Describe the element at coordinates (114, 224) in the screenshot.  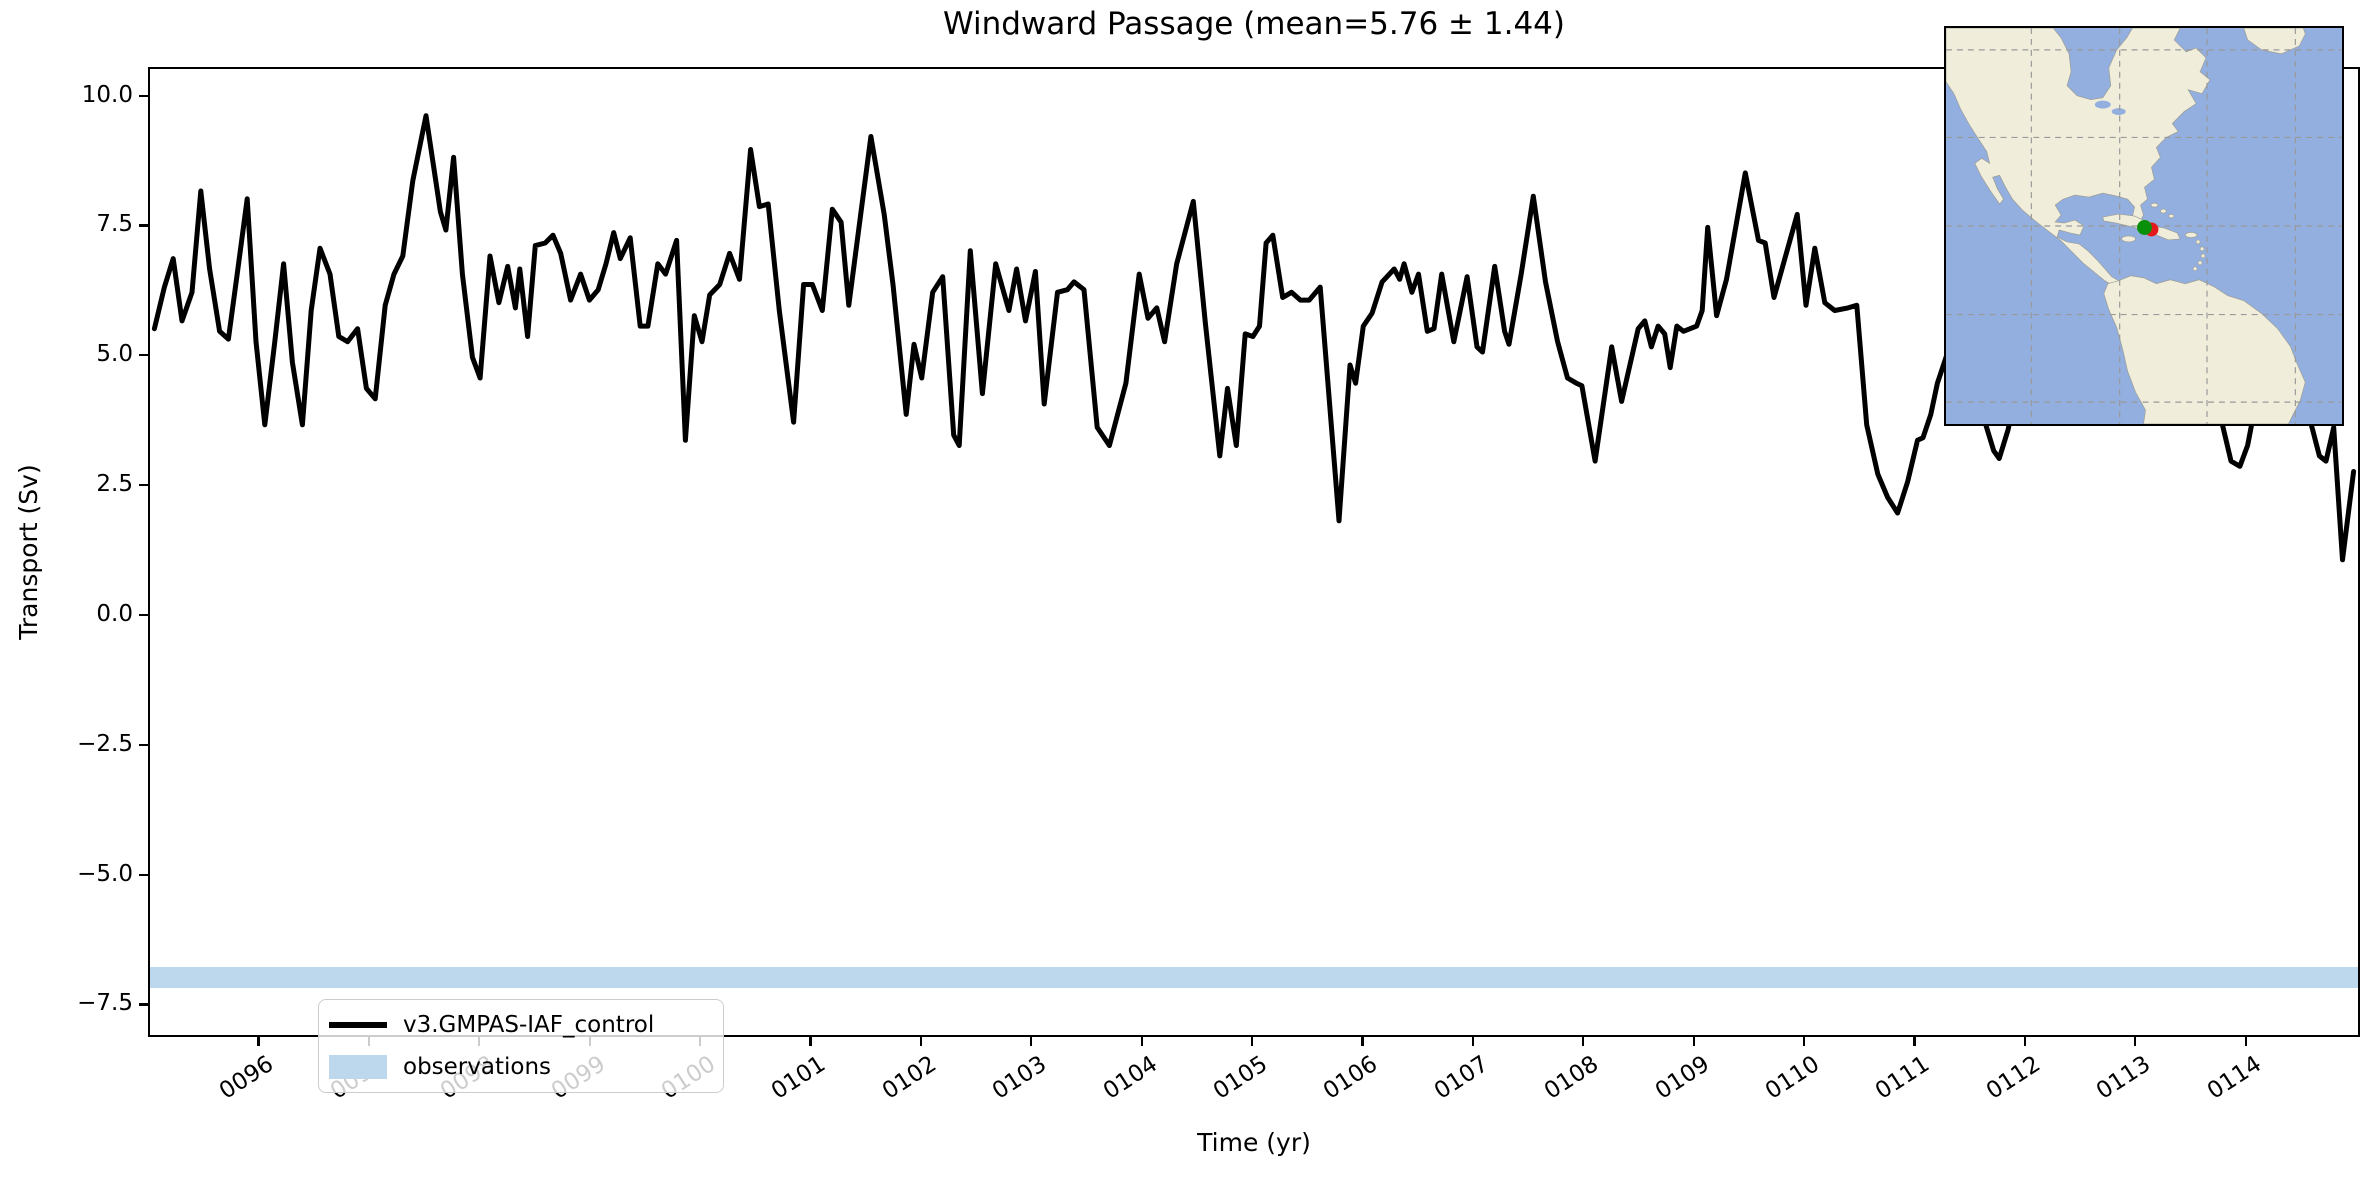
I see `y-tick-label: 7.5` at that location.